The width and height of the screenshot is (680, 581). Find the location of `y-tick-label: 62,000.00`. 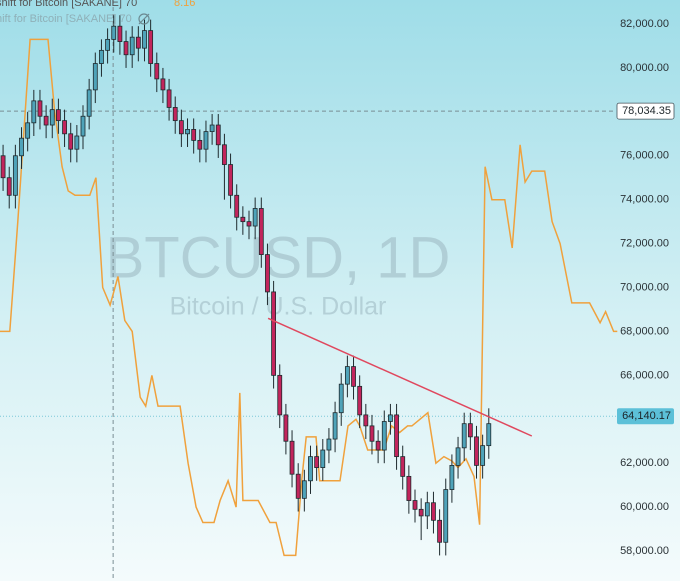

y-tick-label: 62,000.00 is located at coordinates (644, 463).